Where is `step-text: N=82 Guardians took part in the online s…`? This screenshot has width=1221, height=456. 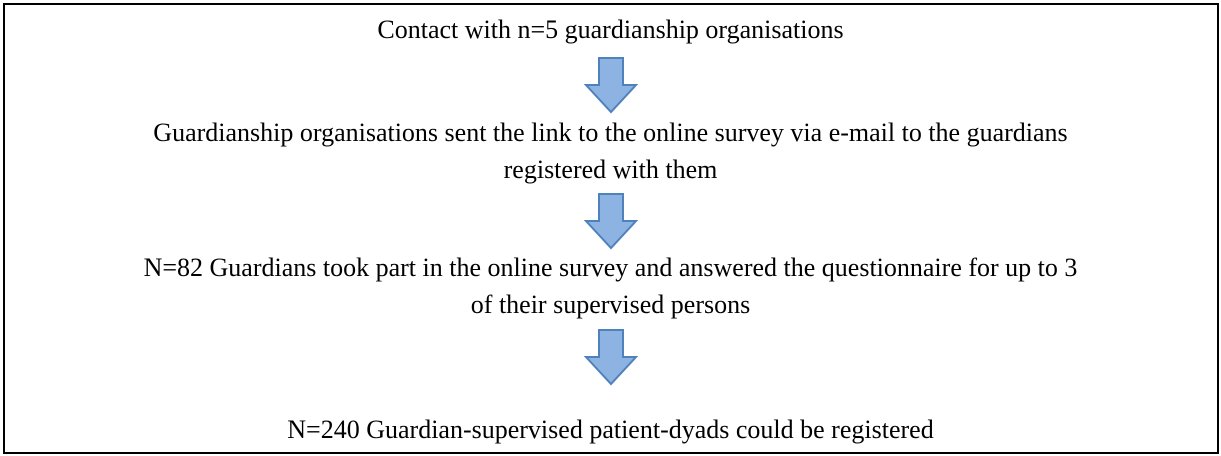
step-text: N=82 Guardians took part in the online s… is located at coordinates (610, 267).